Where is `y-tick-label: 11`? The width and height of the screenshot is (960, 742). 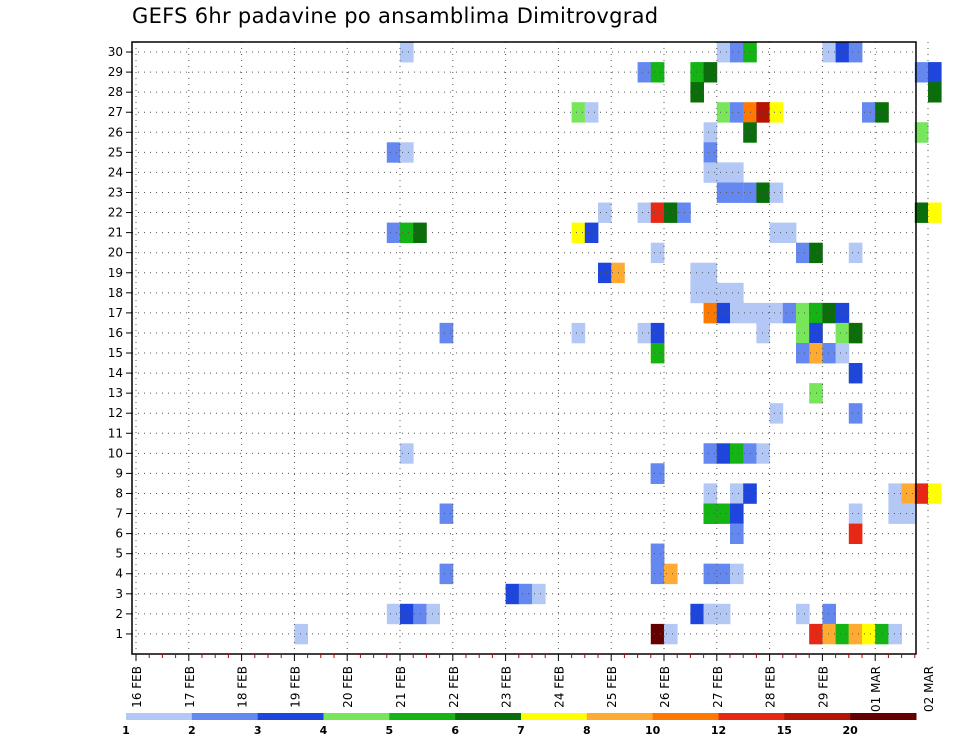 y-tick-label: 11 is located at coordinates (115, 433).